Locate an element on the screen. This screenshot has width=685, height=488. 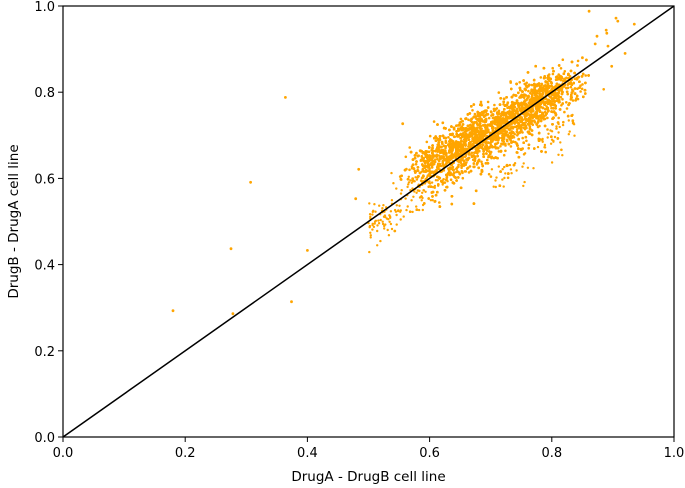
y-tick-label: 0.8 is located at coordinates (44, 93).